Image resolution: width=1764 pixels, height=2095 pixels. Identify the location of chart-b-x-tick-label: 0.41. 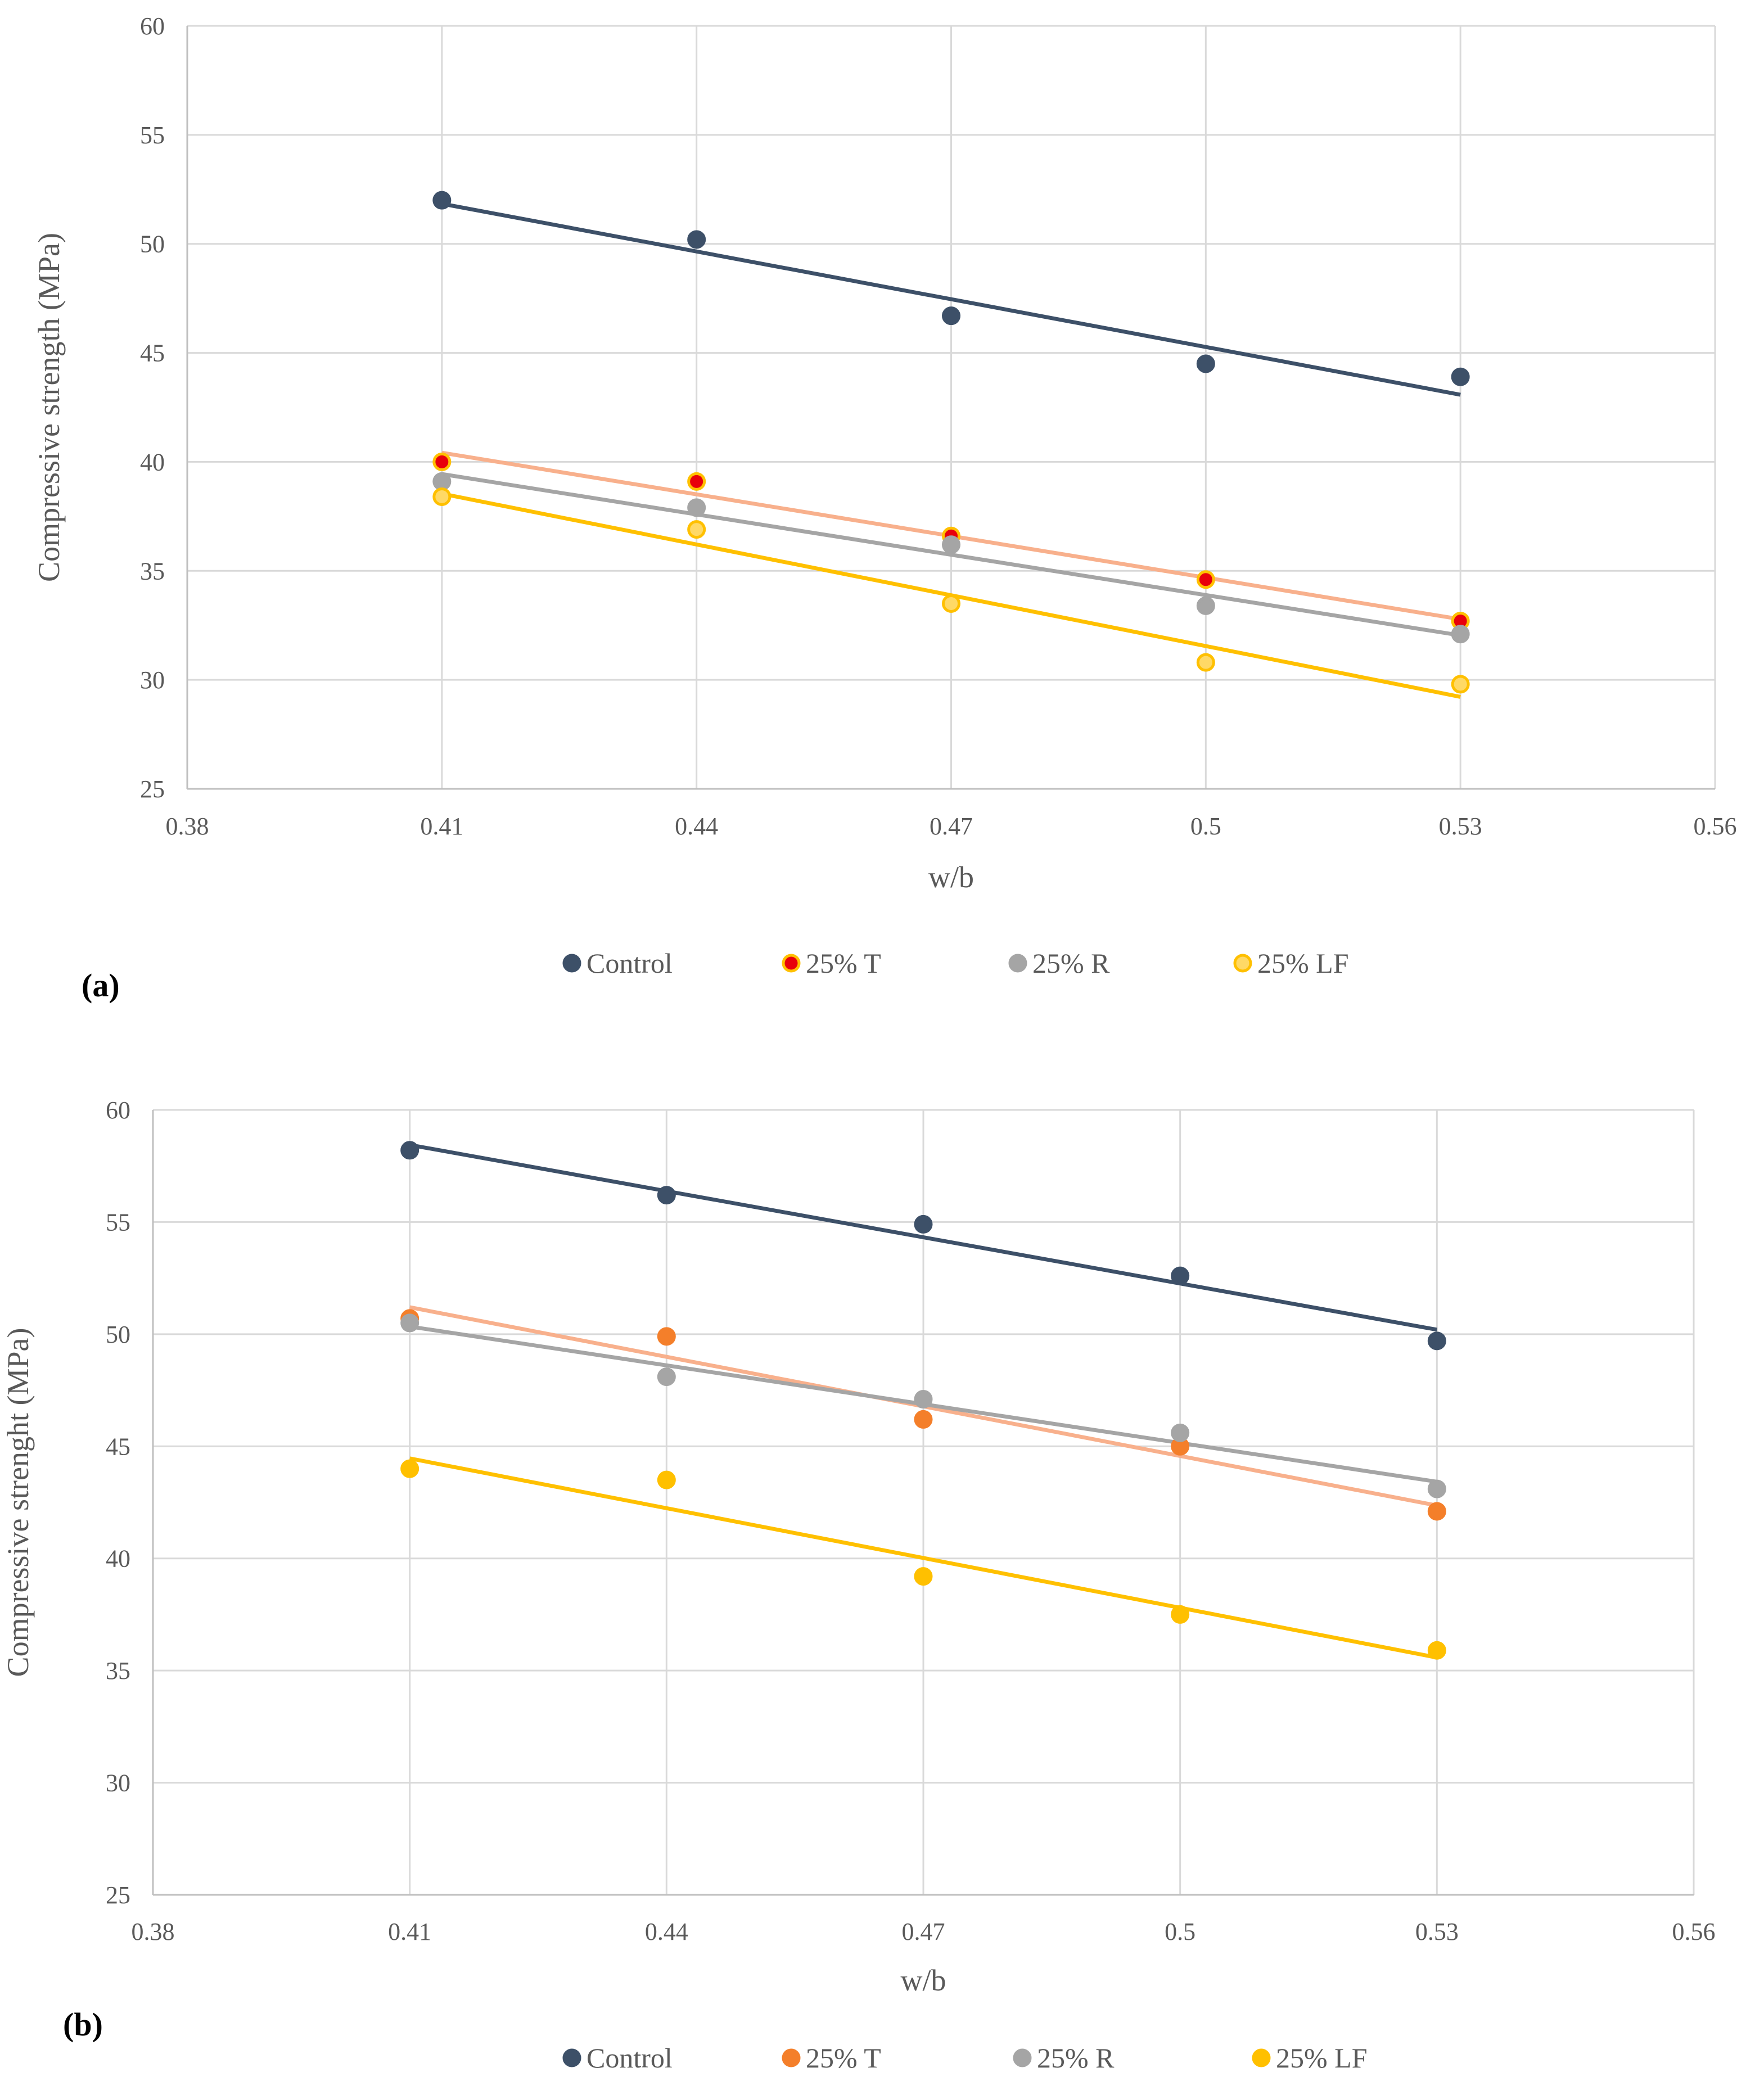
(410, 1932).